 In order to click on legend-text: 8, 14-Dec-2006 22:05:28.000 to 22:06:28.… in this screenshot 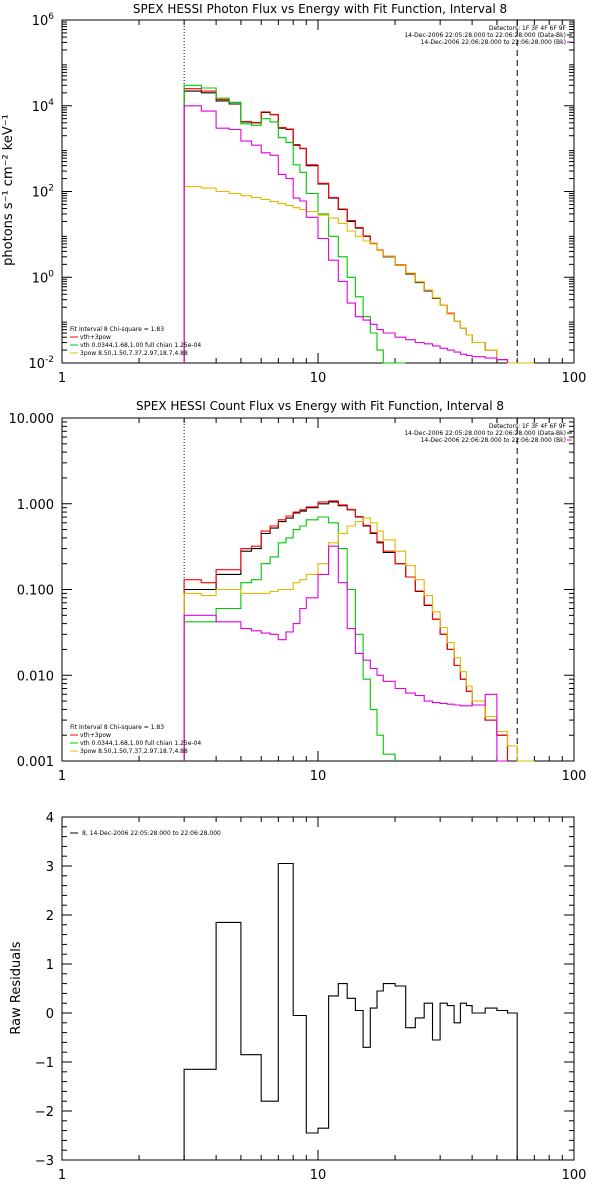, I will do `click(151, 833)`.